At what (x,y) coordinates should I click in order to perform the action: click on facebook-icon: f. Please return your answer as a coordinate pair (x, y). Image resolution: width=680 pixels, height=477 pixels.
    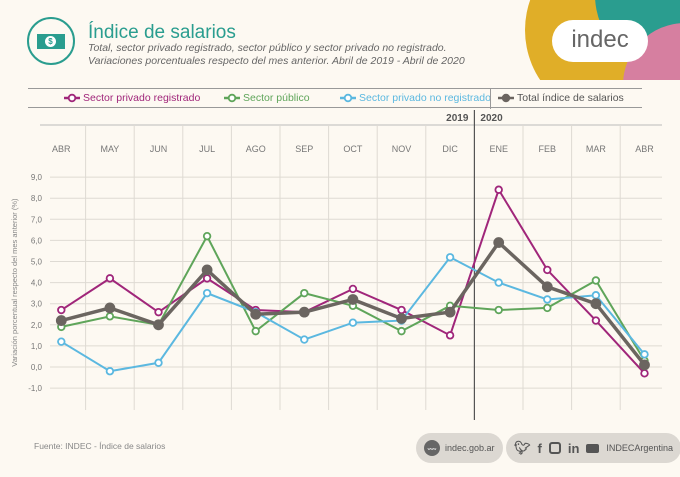
    Looking at the image, I should click on (539, 448).